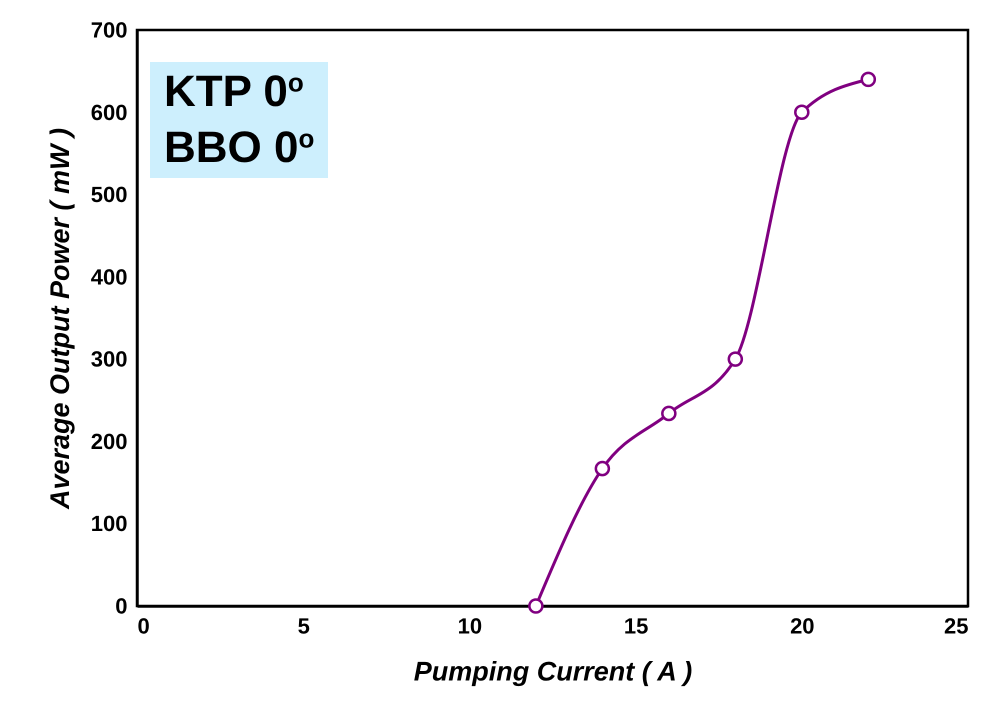 The width and height of the screenshot is (987, 724). I want to click on y-tick-label: 600, so click(109, 112).